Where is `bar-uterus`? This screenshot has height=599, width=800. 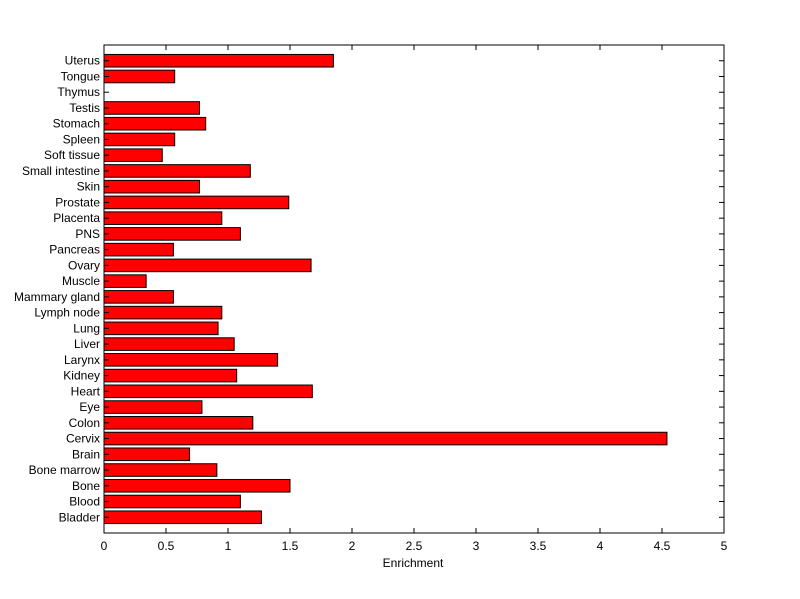 bar-uterus is located at coordinates (218, 60).